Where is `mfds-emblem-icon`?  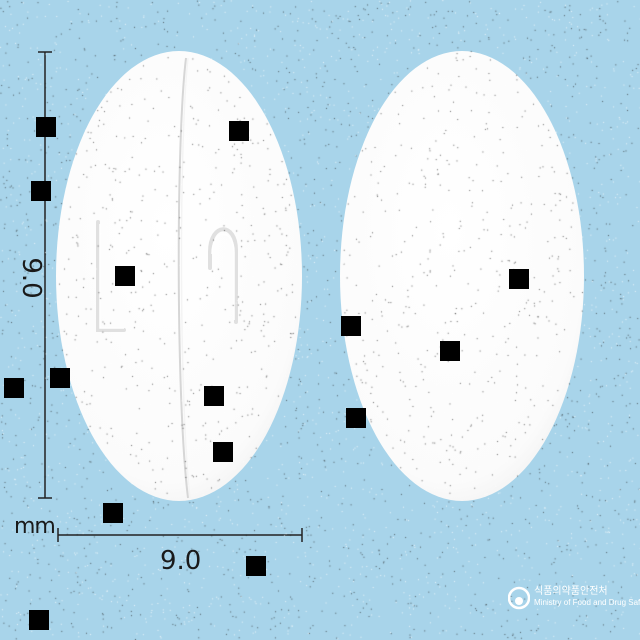
mfds-emblem-icon is located at coordinates (519, 598).